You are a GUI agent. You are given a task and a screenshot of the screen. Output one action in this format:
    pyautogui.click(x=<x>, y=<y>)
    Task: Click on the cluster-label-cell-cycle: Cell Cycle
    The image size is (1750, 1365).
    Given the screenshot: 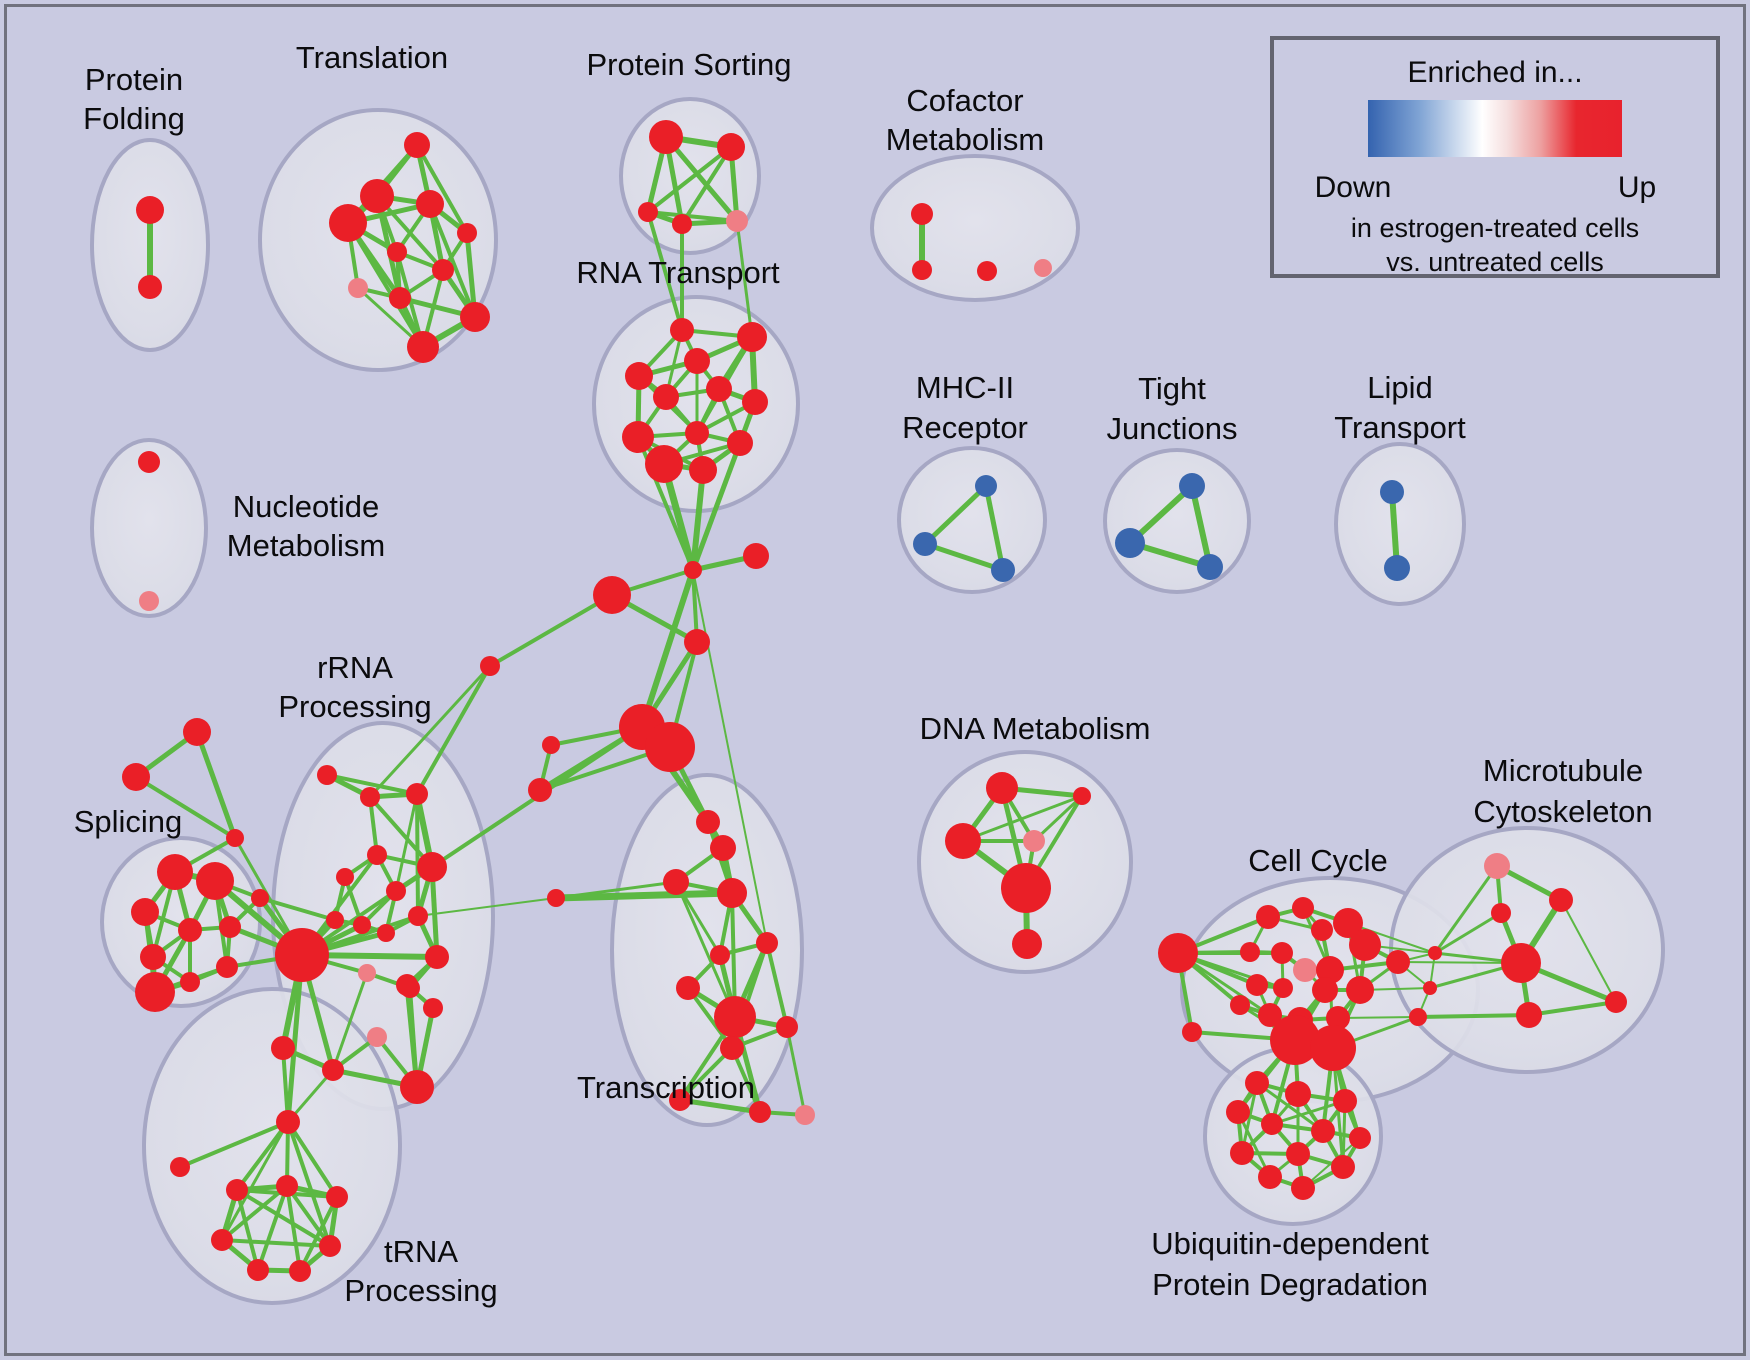 What is the action you would take?
    pyautogui.click(x=1318, y=860)
    